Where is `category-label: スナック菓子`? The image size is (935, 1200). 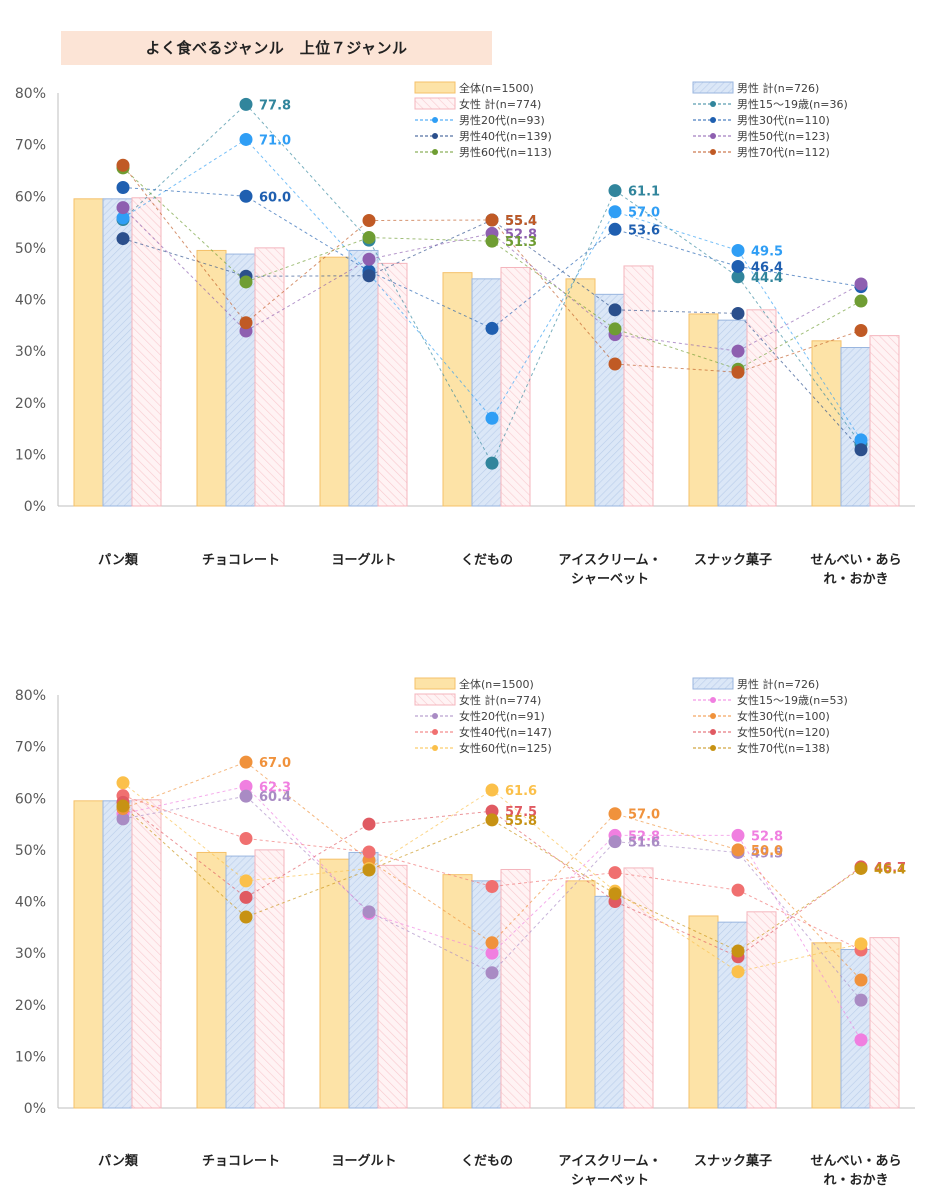
category-label: スナック菓子 is located at coordinates (733, 560).